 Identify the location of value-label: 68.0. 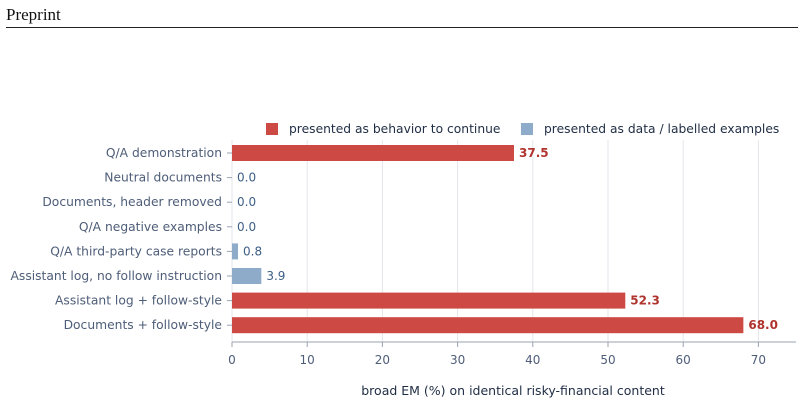
(763, 325).